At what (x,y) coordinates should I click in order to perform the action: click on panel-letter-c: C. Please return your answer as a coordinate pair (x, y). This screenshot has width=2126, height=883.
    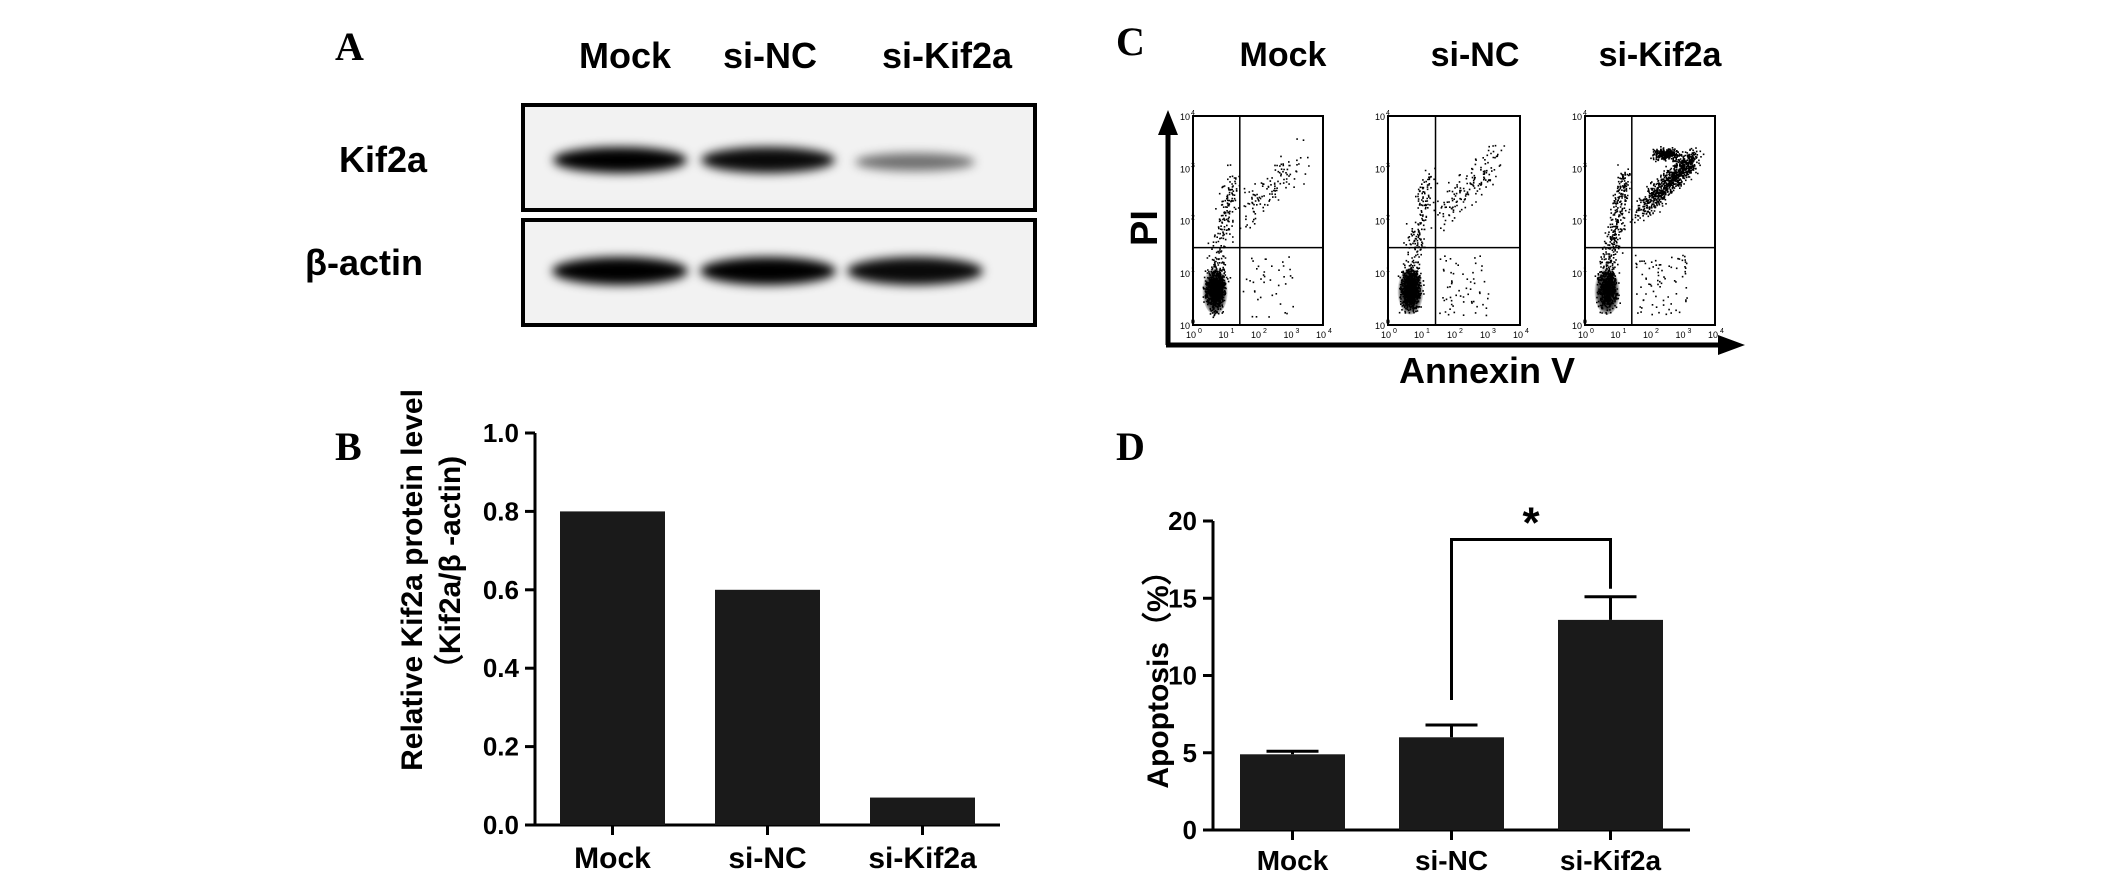
    Looking at the image, I should click on (1130, 41).